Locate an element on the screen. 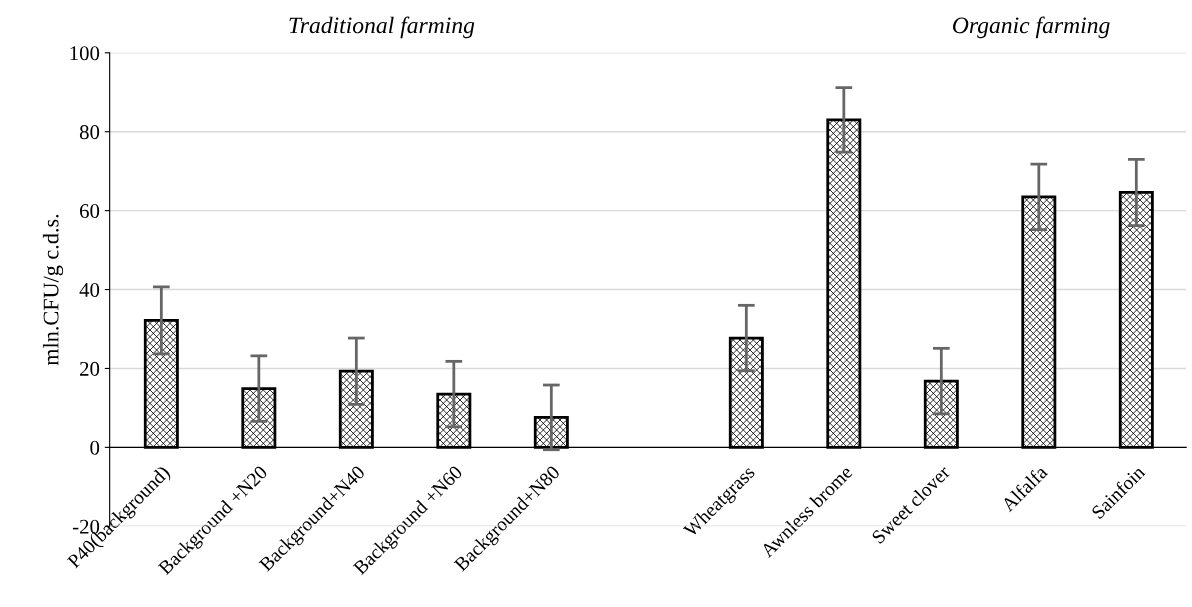  text: Organic farming is located at coordinates (1031, 27).